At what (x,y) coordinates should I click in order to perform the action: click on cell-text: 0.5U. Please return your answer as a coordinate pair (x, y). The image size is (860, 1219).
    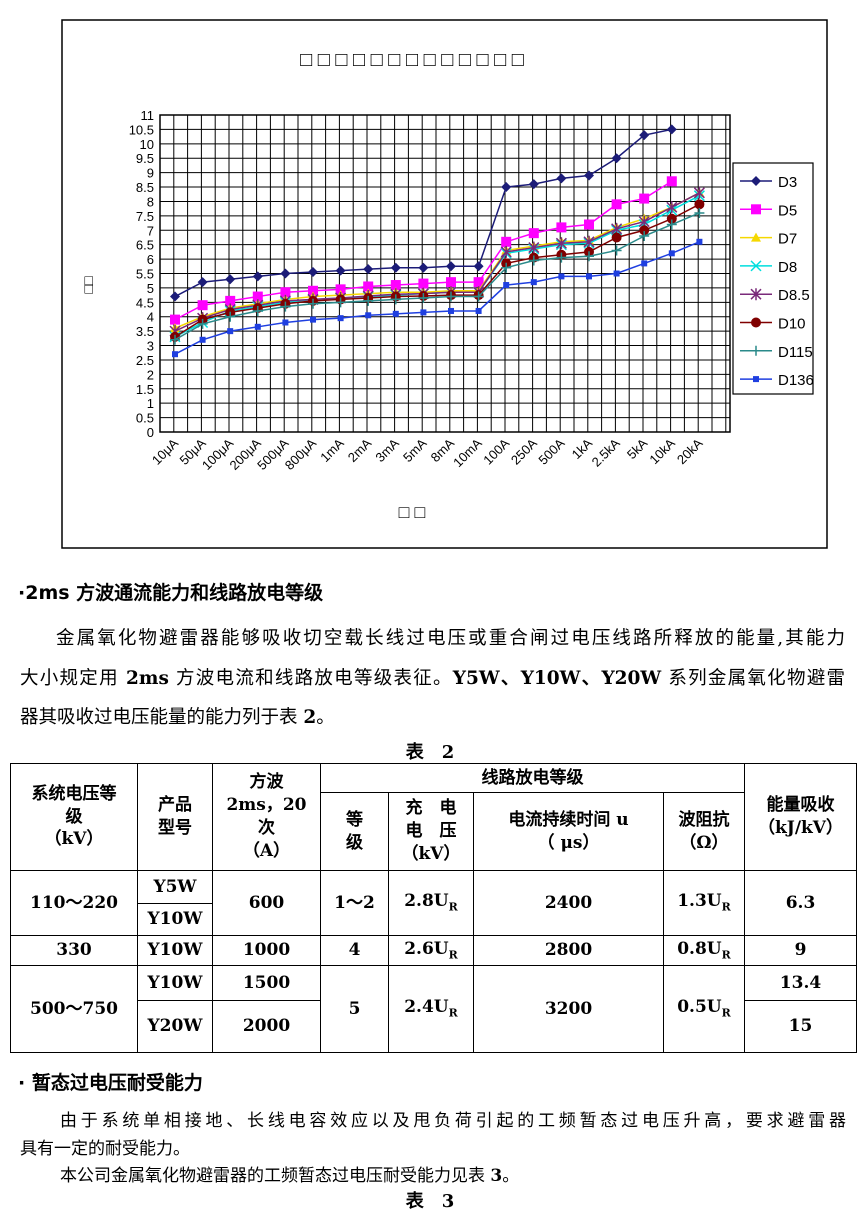
    Looking at the image, I should click on (699, 1007).